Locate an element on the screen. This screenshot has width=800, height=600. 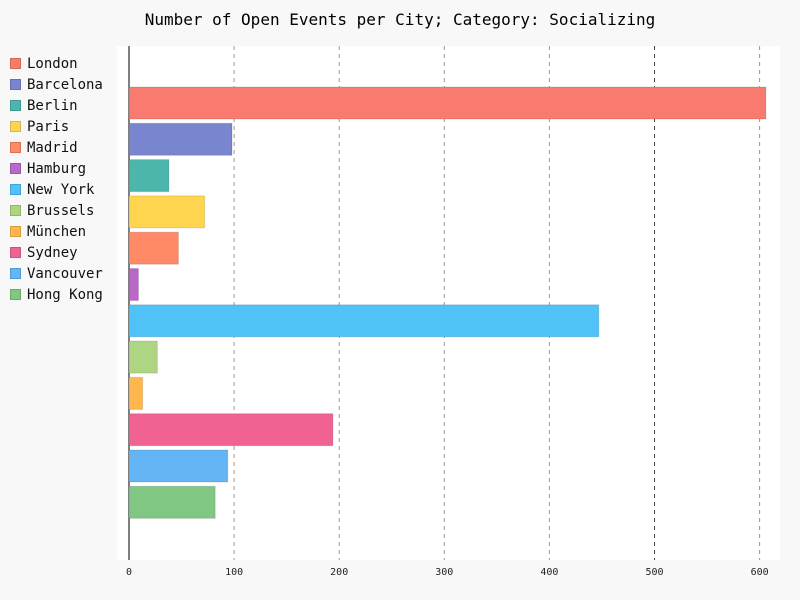
bar-new-york is located at coordinates (364, 321).